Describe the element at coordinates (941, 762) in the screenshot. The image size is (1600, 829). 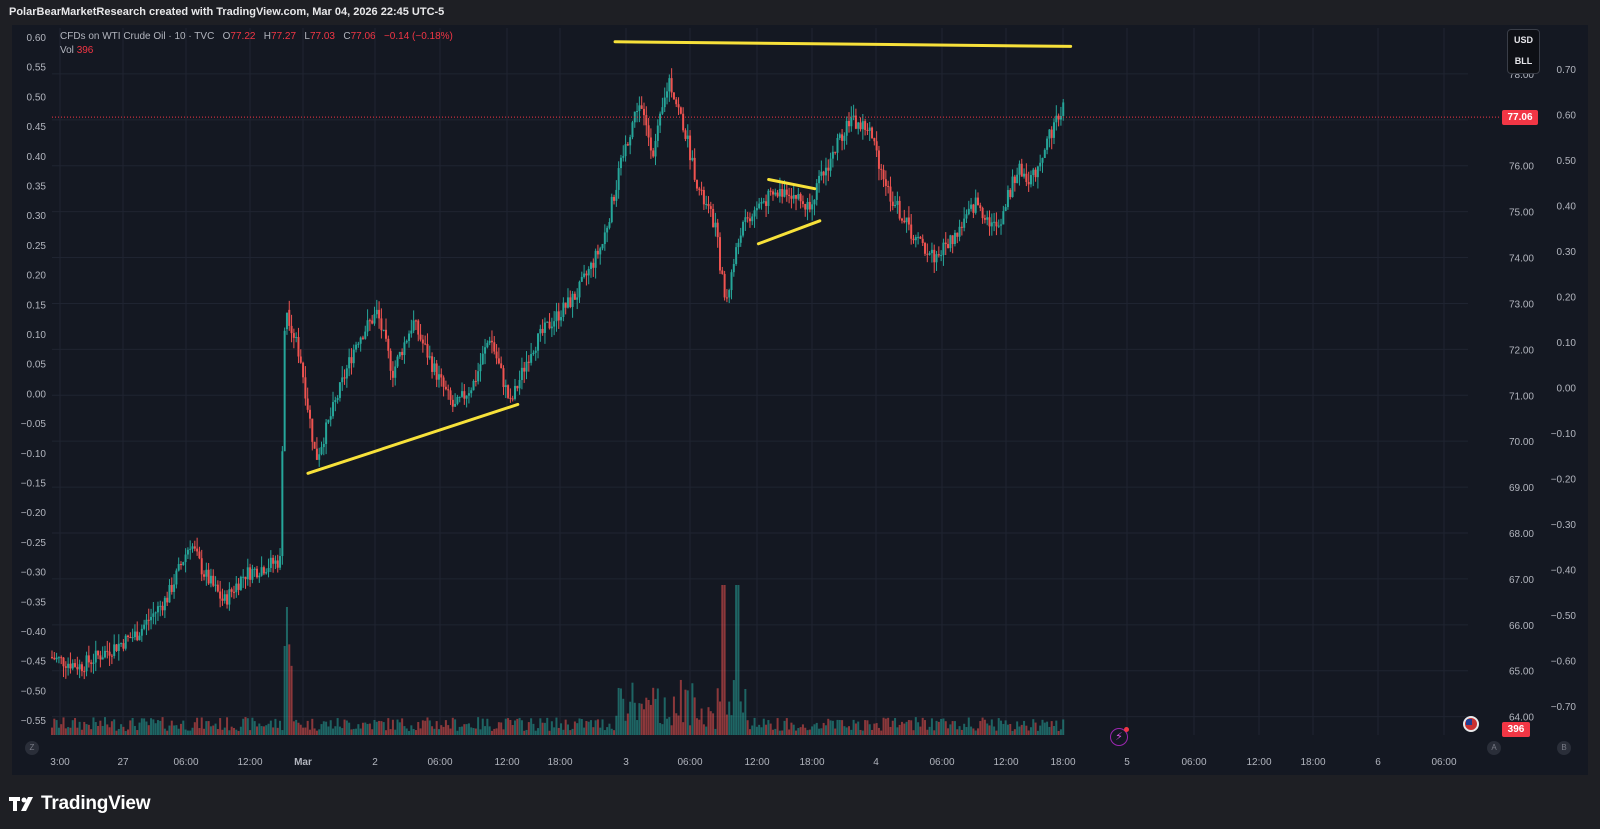
I see `time-tick-label: 06:00` at that location.